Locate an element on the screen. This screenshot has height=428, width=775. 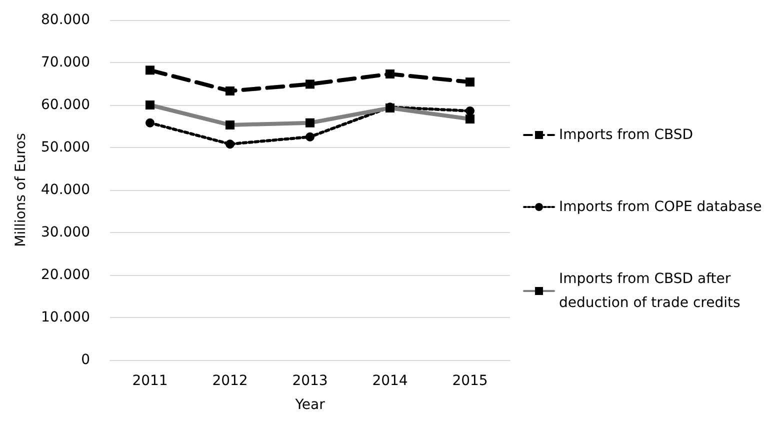
x-tick-label: 2015 is located at coordinates (470, 381).